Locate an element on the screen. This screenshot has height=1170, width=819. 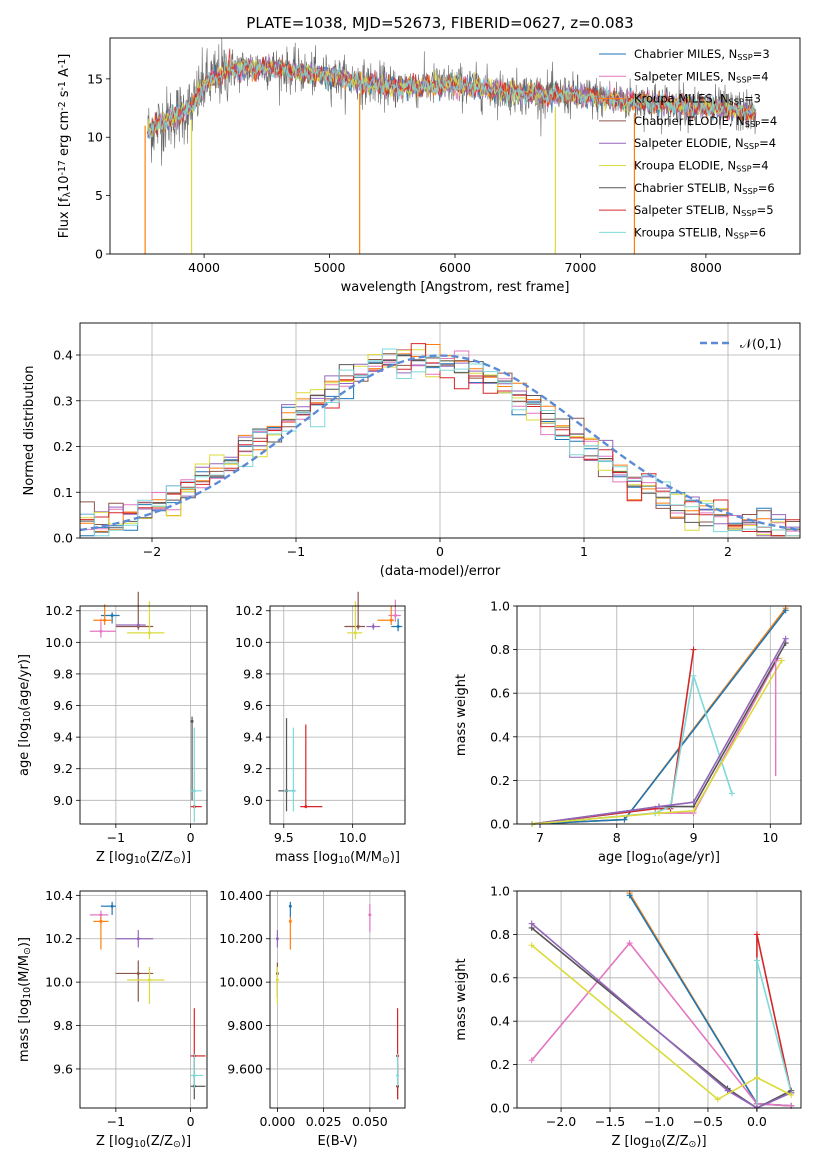
x-tick-label: 7 is located at coordinates (540, 837).